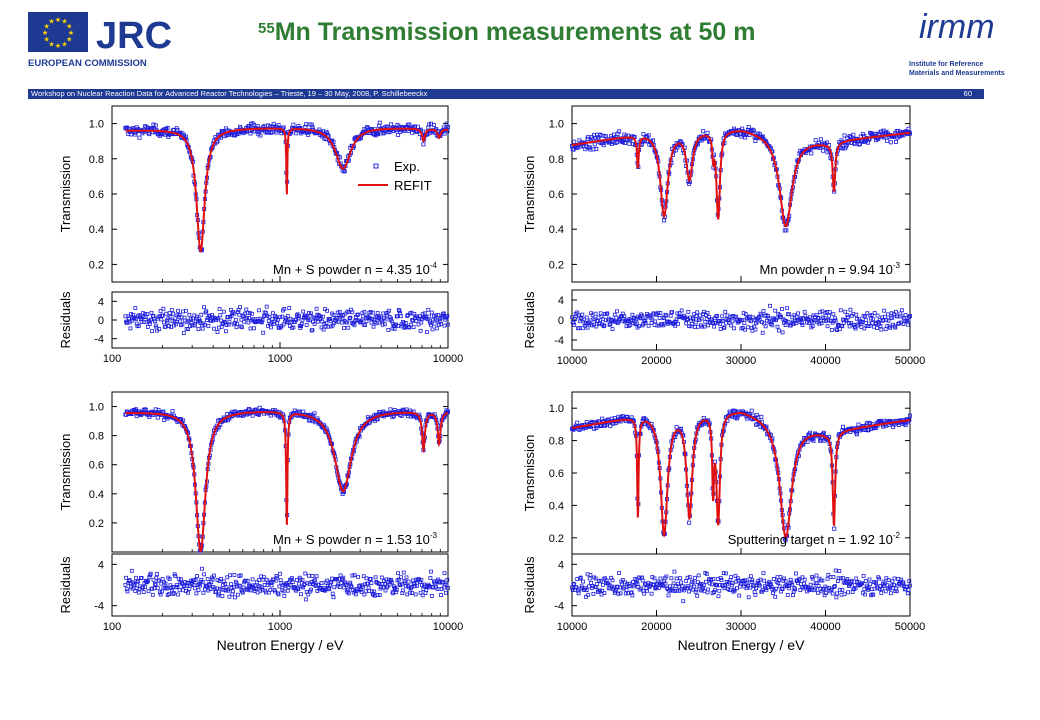  What do you see at coordinates (96, 408) in the screenshot?
I see `y-tick-label: 1.0` at bounding box center [96, 408].